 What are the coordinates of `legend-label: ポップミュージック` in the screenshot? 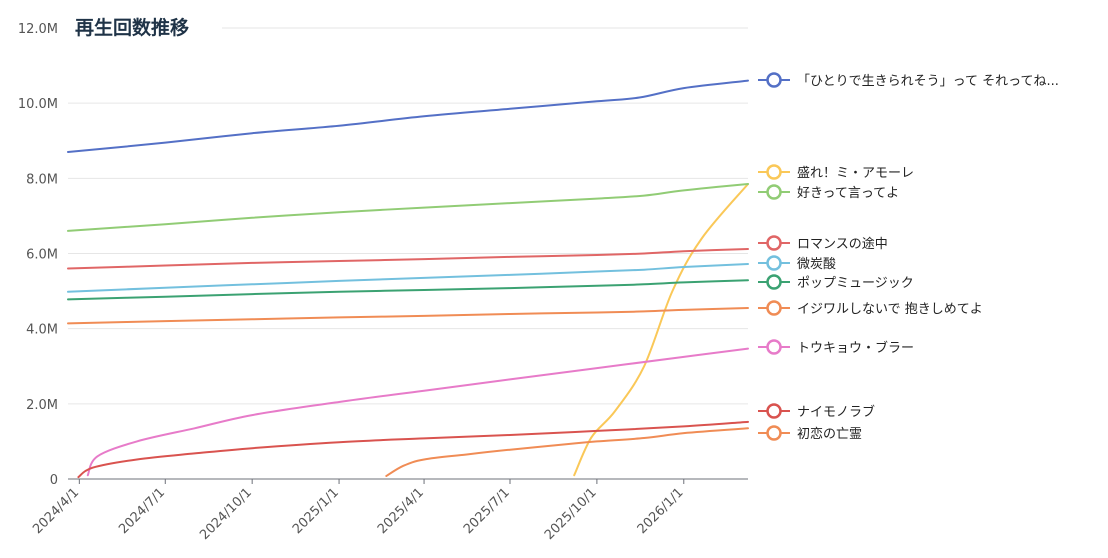 It's located at (855, 283).